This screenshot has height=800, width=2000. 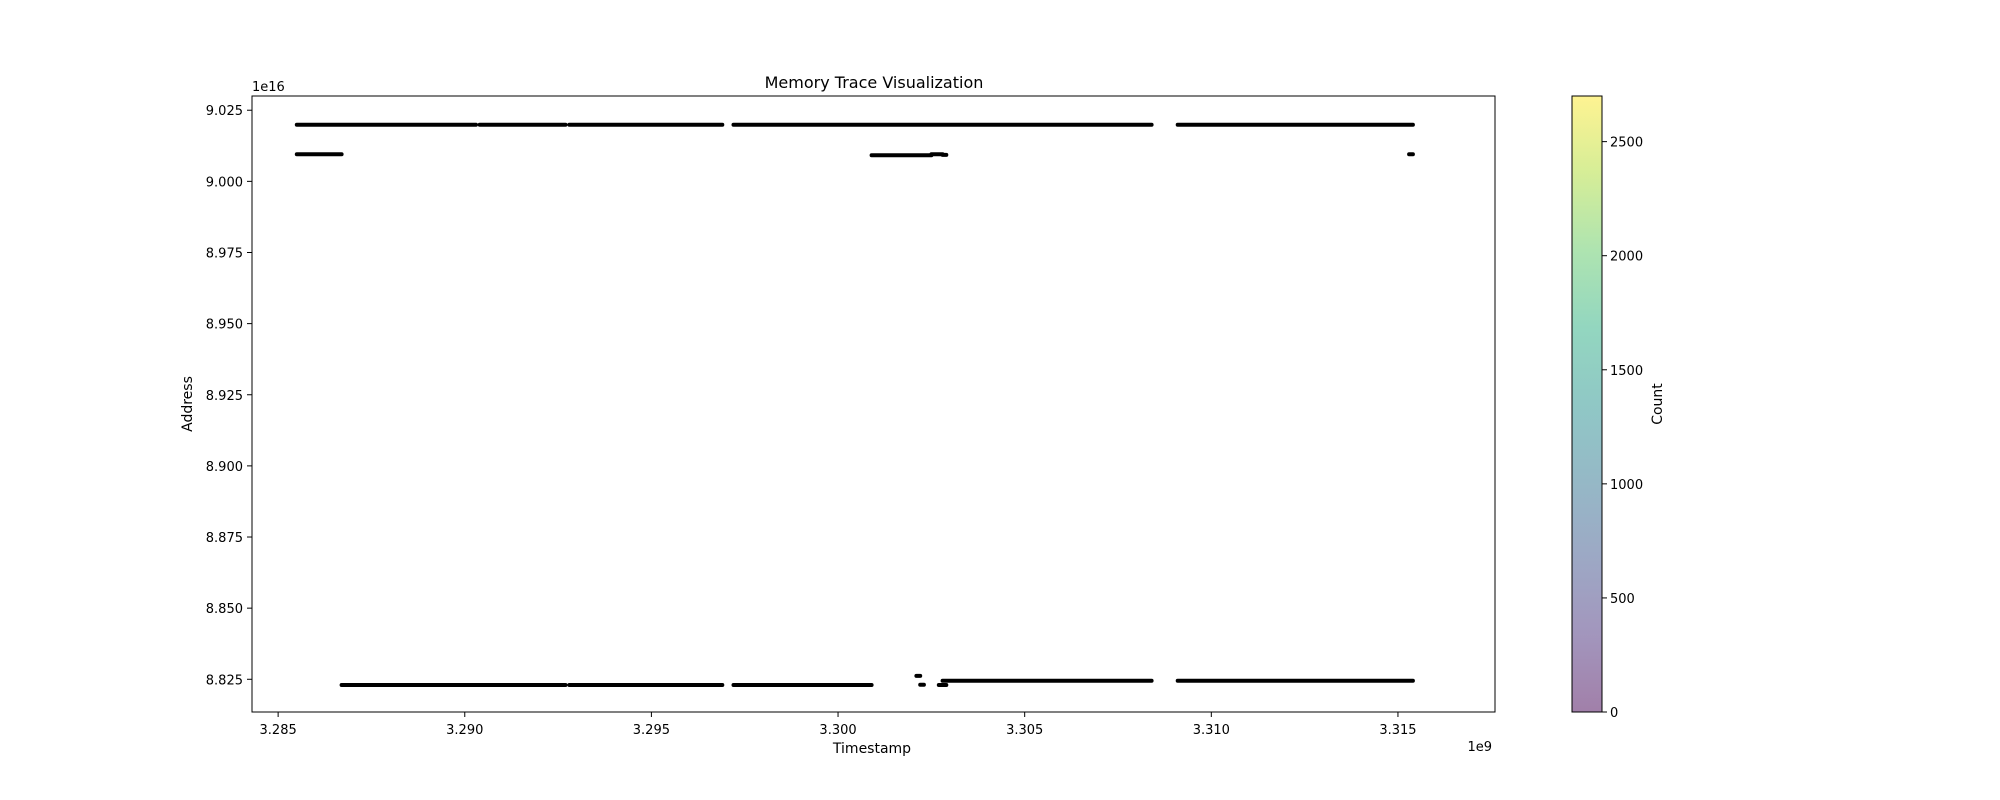 I want to click on colorbar-tick-label: 500, so click(x=1622, y=599).